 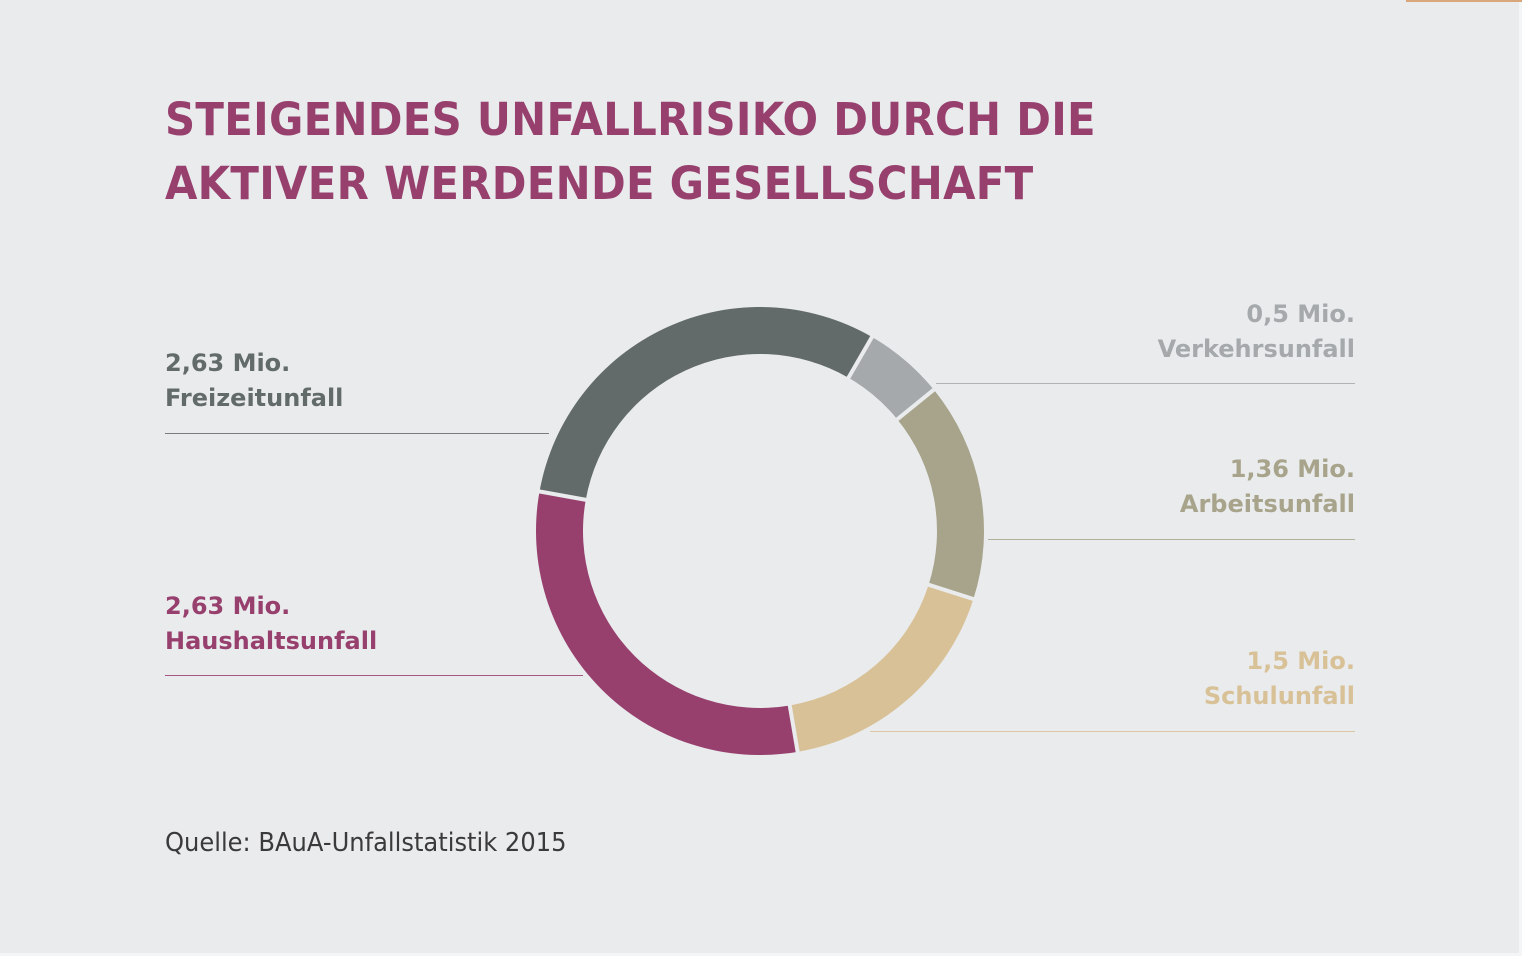 I want to click on callout-category: Freizeitunfall, so click(x=254, y=398).